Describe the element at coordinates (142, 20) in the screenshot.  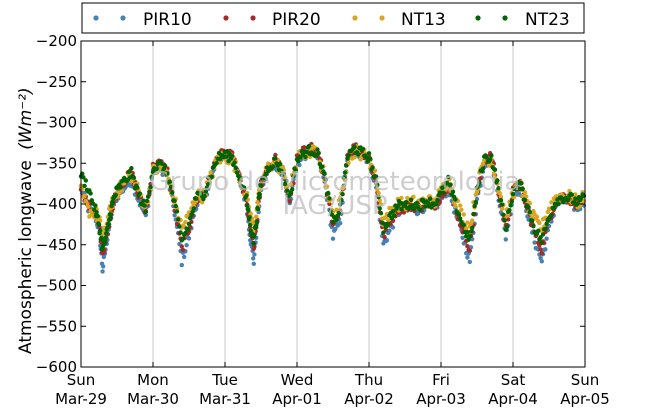
I see `legend-entry-pir10: PIR10` at that location.